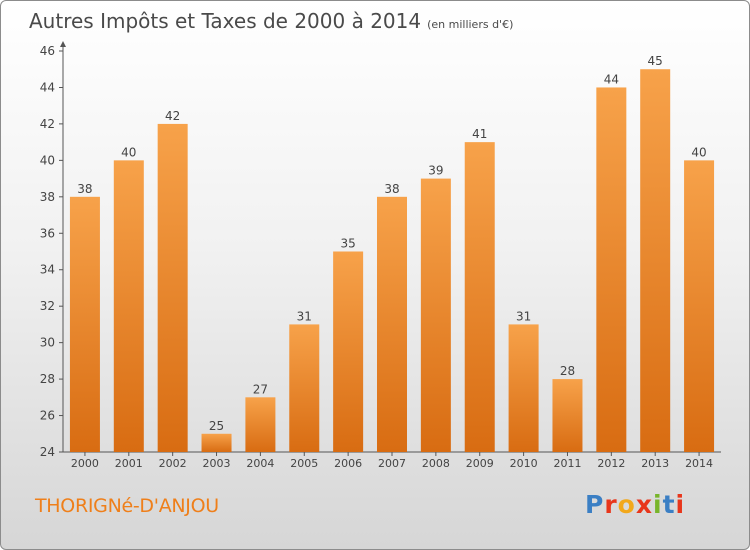 The image size is (750, 550). What do you see at coordinates (669, 504) in the screenshot?
I see `brand-letter: t` at bounding box center [669, 504].